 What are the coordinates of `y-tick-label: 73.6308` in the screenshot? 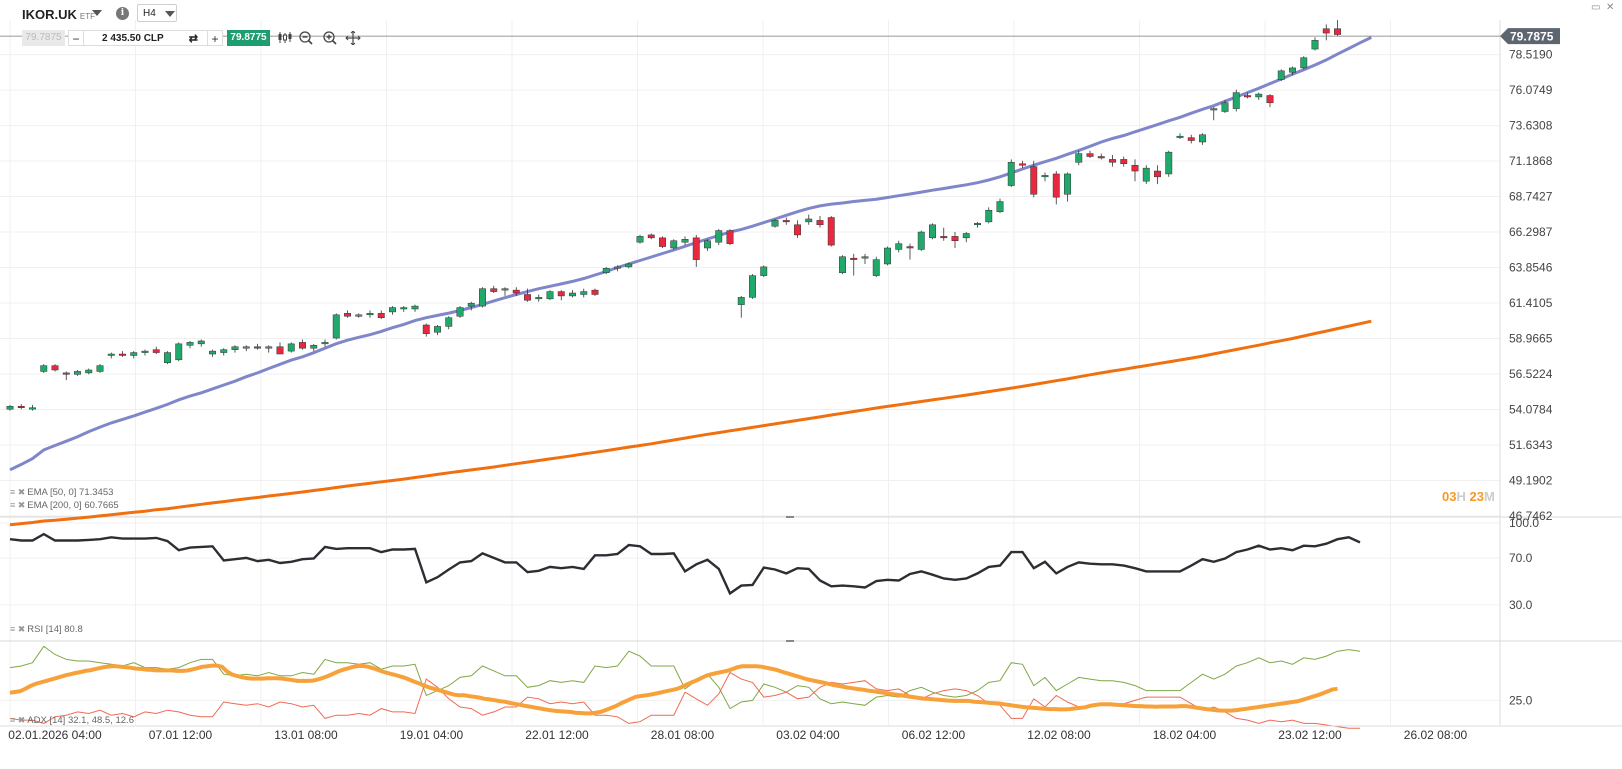 It's located at (1531, 126).